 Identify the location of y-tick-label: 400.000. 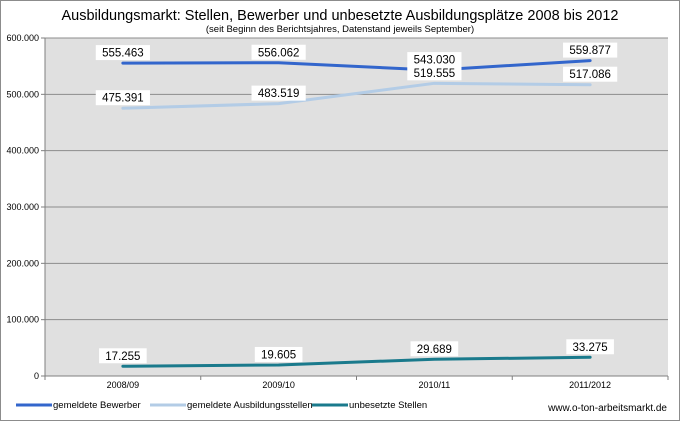
(22, 151).